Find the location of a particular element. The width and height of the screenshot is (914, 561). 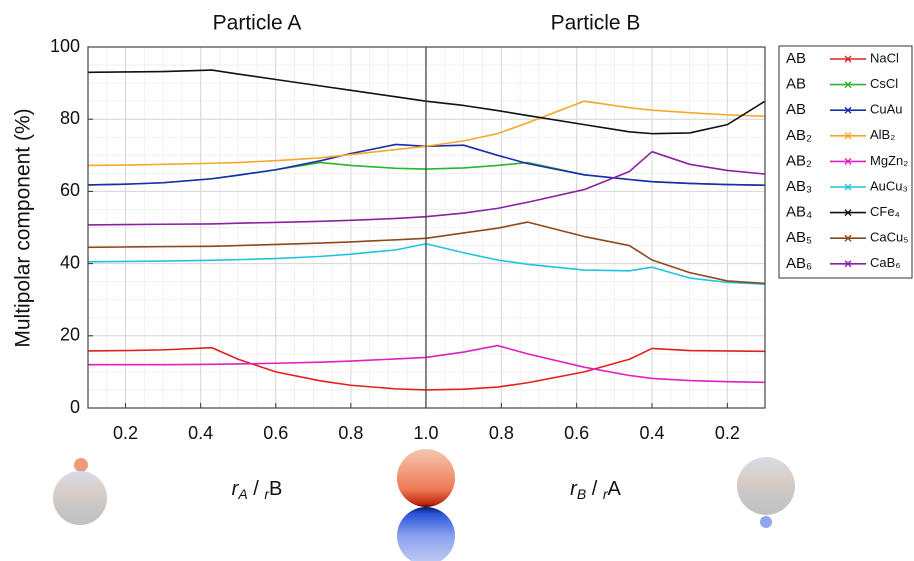

x-axis-label: rA / rB is located at coordinates (257, 489).